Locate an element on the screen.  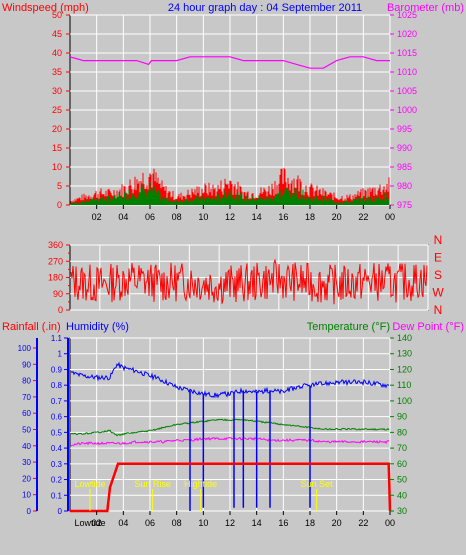
humidity-y-tick-label: 70 is located at coordinates (26, 397).